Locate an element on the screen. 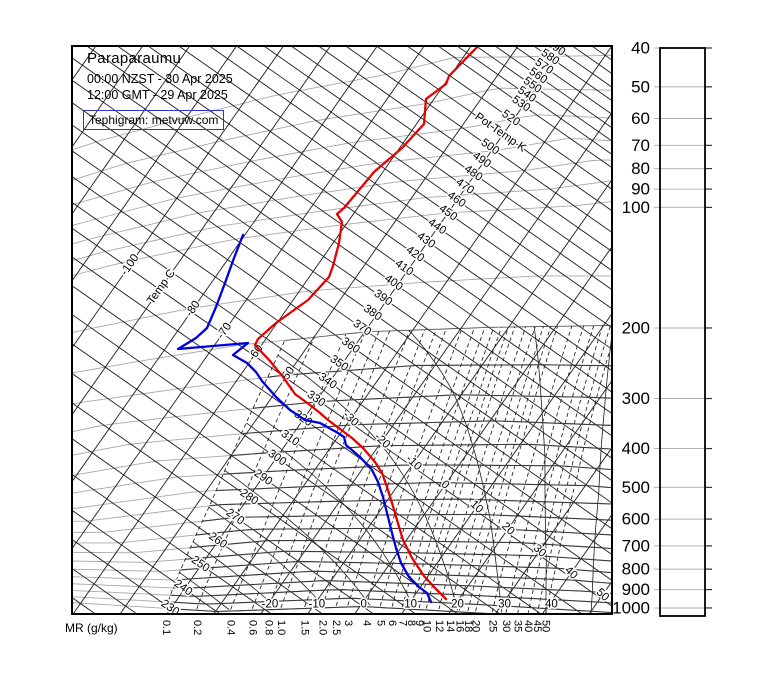  svg-text: 3 is located at coordinates (348, 623).